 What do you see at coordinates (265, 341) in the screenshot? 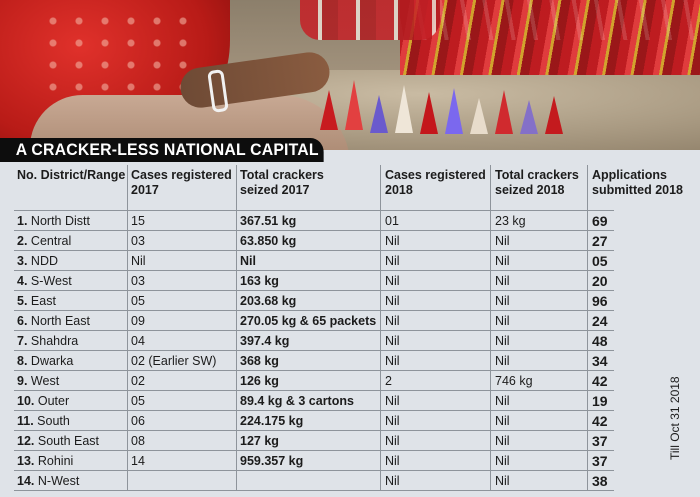
I see `seized-2017-cell: 397.4 kg` at bounding box center [265, 341].